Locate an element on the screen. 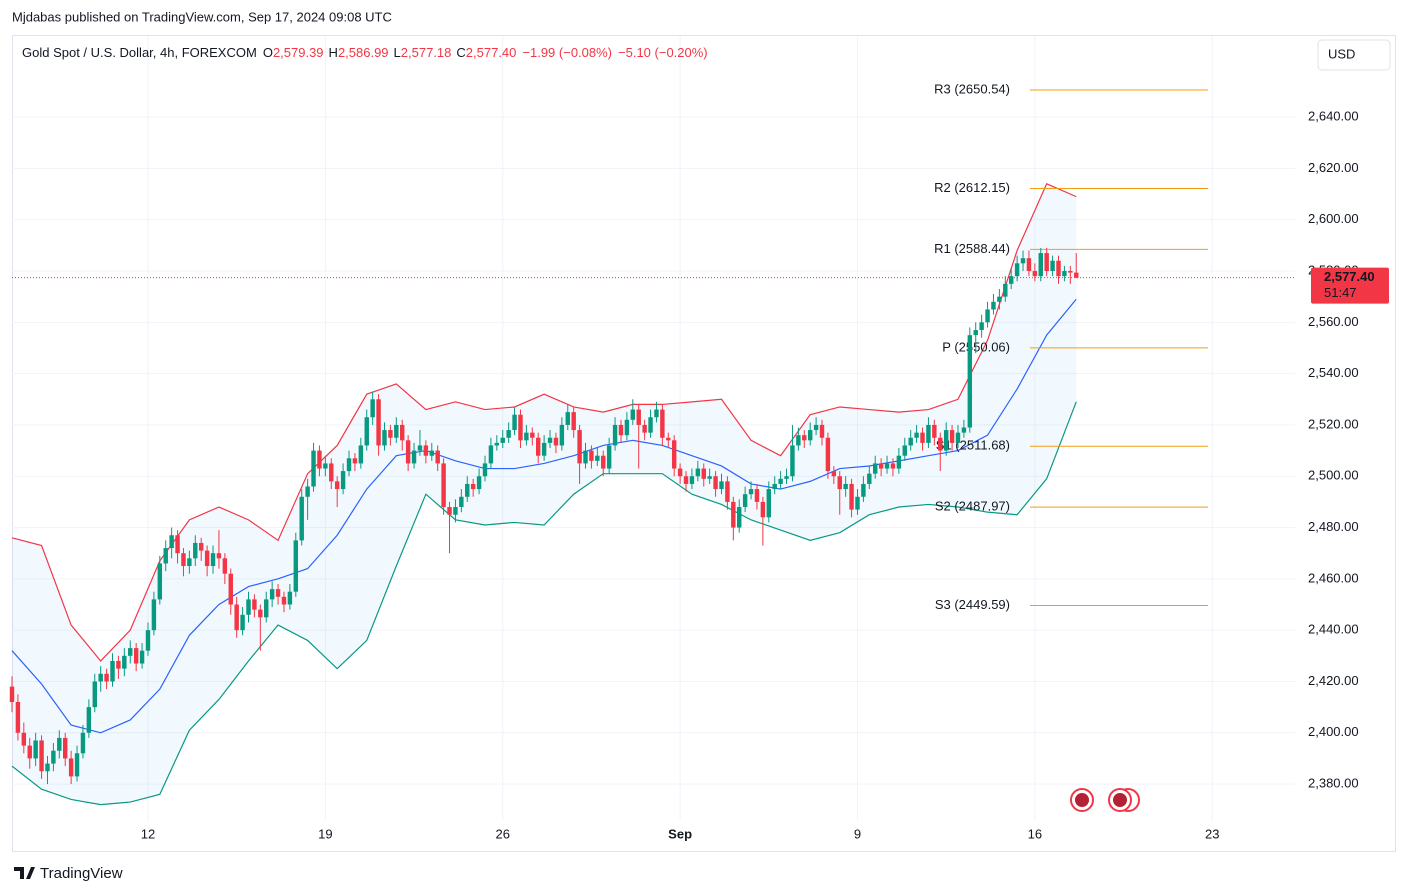 The width and height of the screenshot is (1408, 896). currency-button is located at coordinates (1354, 55).